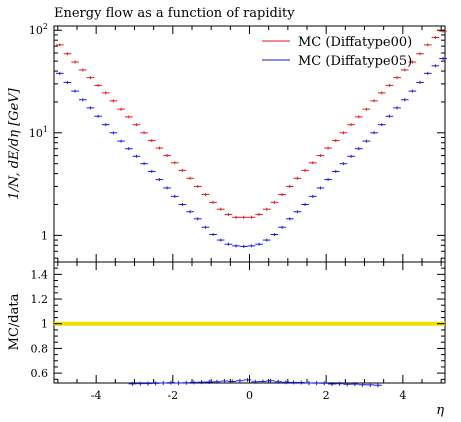 Image resolution: width=461 pixels, height=422 pixels. I want to click on x-tick-label: -4, so click(96, 395).